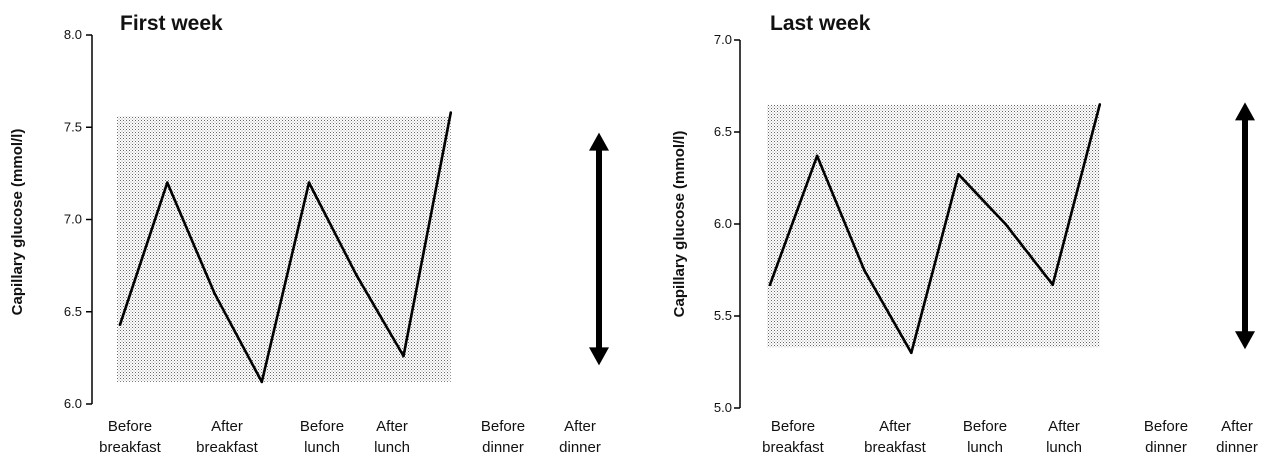 The width and height of the screenshot is (1285, 468). What do you see at coordinates (723, 315) in the screenshot?
I see `y-tick-label: 5.5` at bounding box center [723, 315].